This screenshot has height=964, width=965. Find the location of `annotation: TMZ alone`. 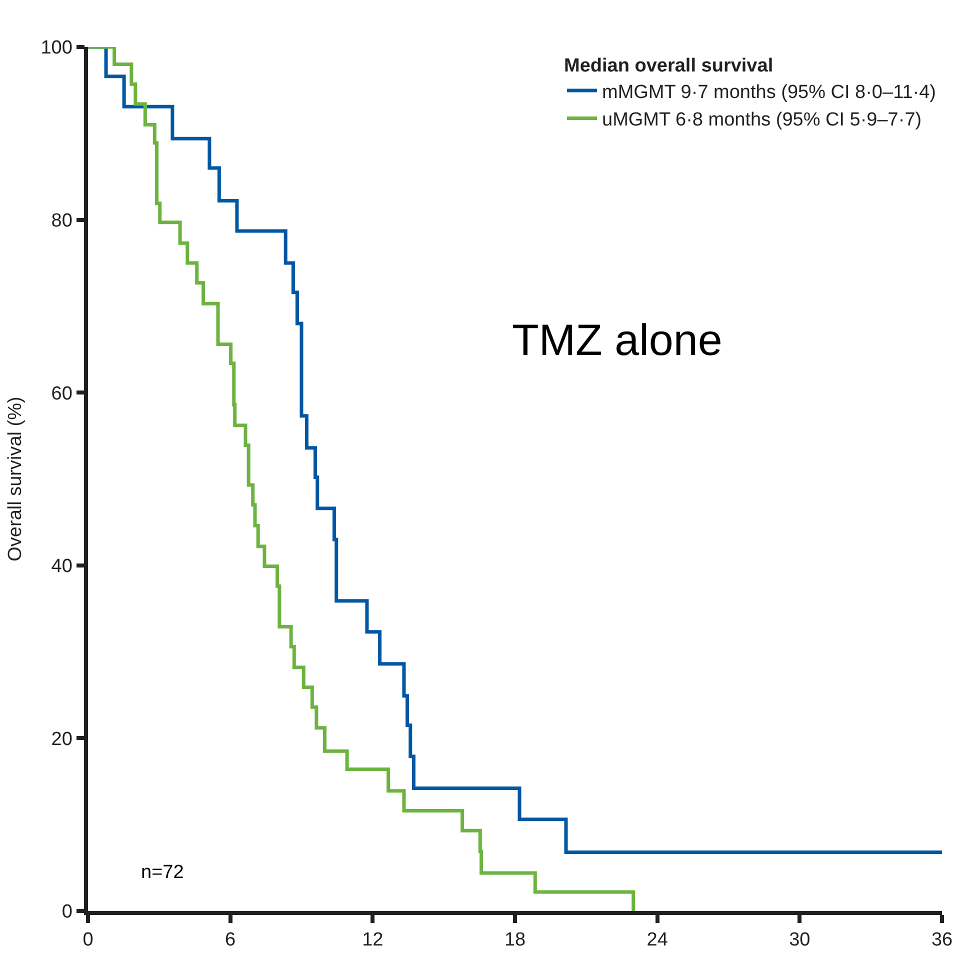

annotation: TMZ alone is located at coordinates (617, 340).